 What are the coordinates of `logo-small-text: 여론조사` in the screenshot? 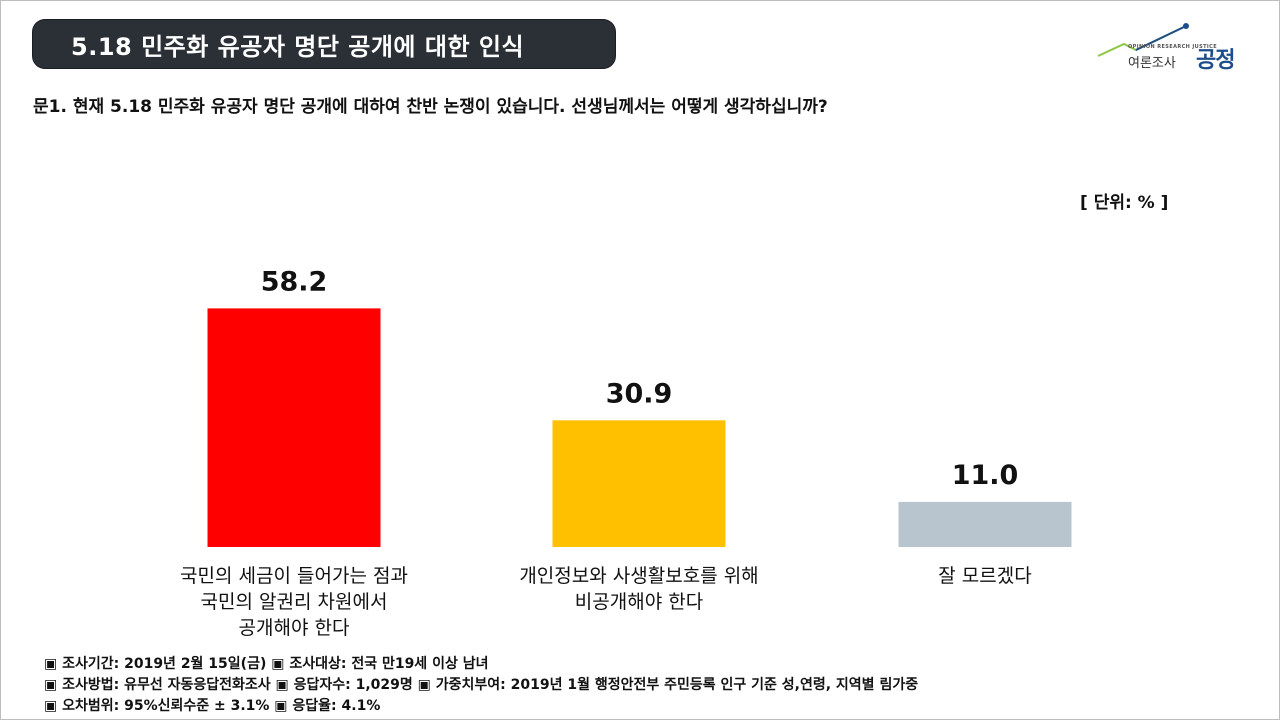 It's located at (1152, 63).